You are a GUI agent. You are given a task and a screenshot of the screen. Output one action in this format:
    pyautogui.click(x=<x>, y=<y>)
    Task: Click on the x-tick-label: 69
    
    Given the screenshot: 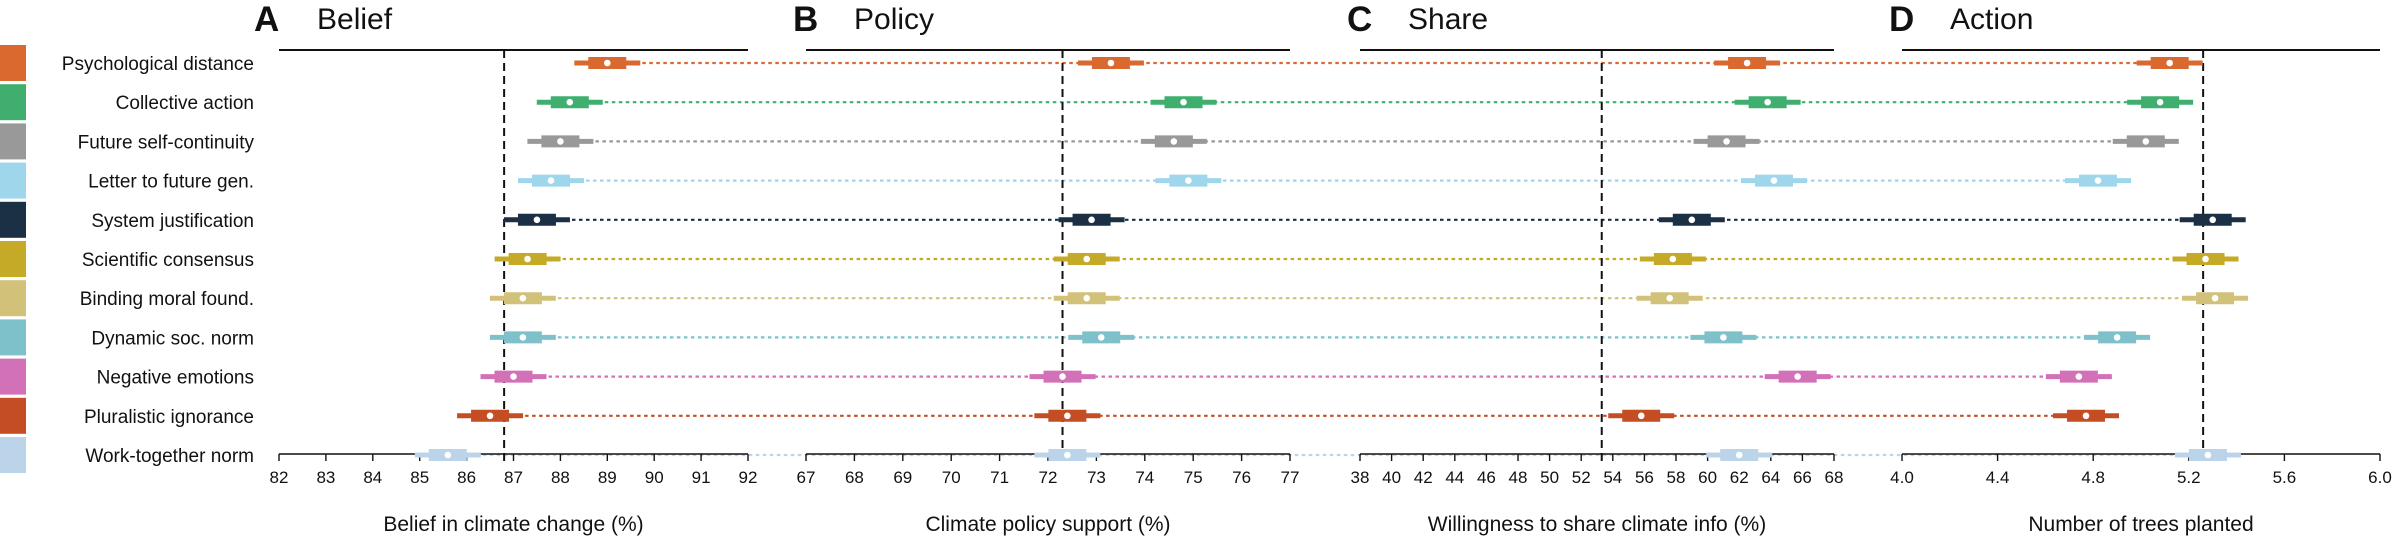 What is the action you would take?
    pyautogui.click(x=902, y=477)
    